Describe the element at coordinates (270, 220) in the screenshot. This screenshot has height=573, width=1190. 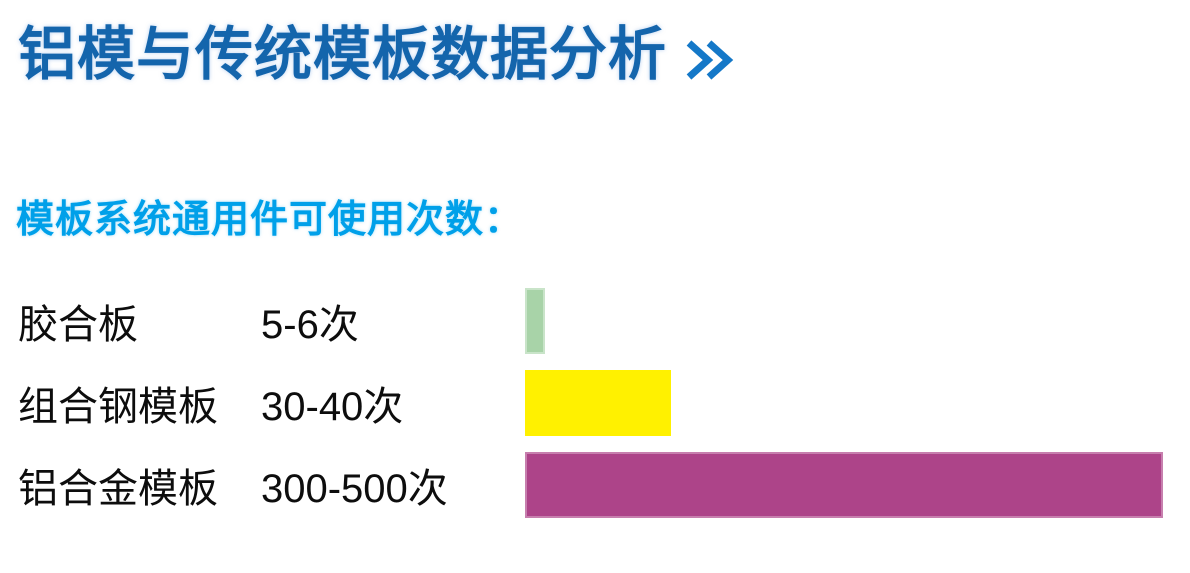
I see `section-subtitle: 模板系统通用件可使用次数：` at that location.